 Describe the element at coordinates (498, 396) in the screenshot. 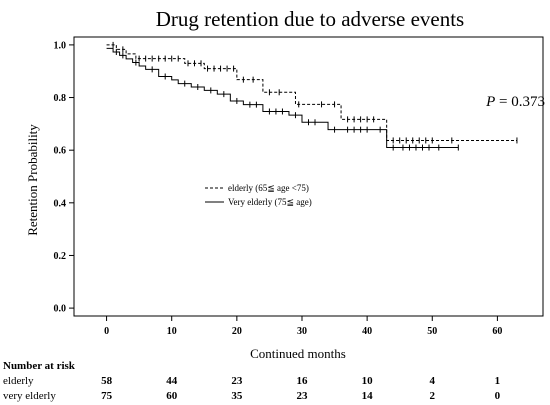

I see `risk-count: 0` at that location.